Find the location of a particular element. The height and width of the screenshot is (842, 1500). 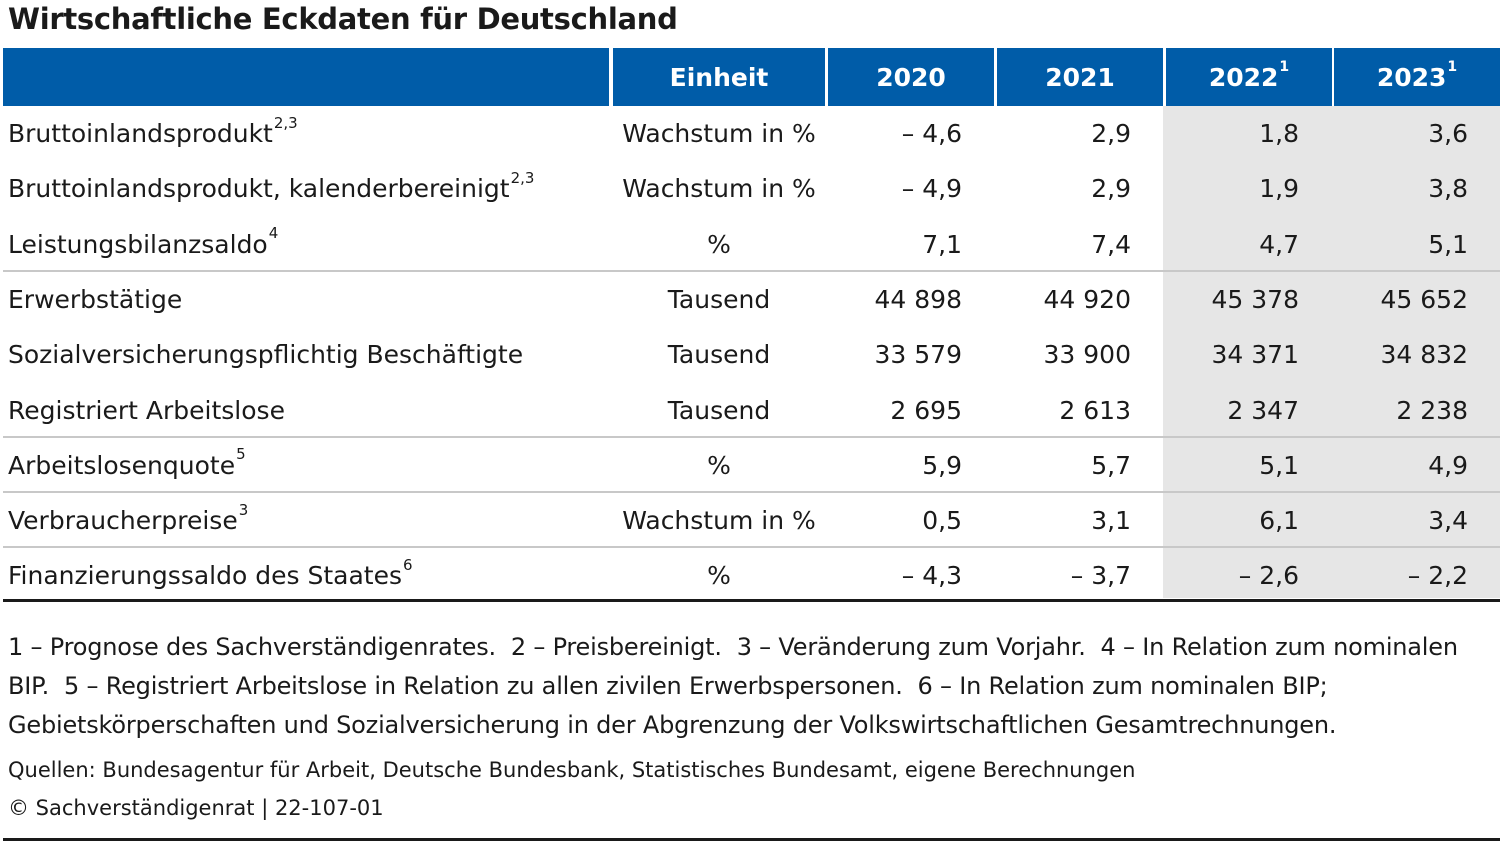

header-cell-3: 2021 is located at coordinates (1080, 77).